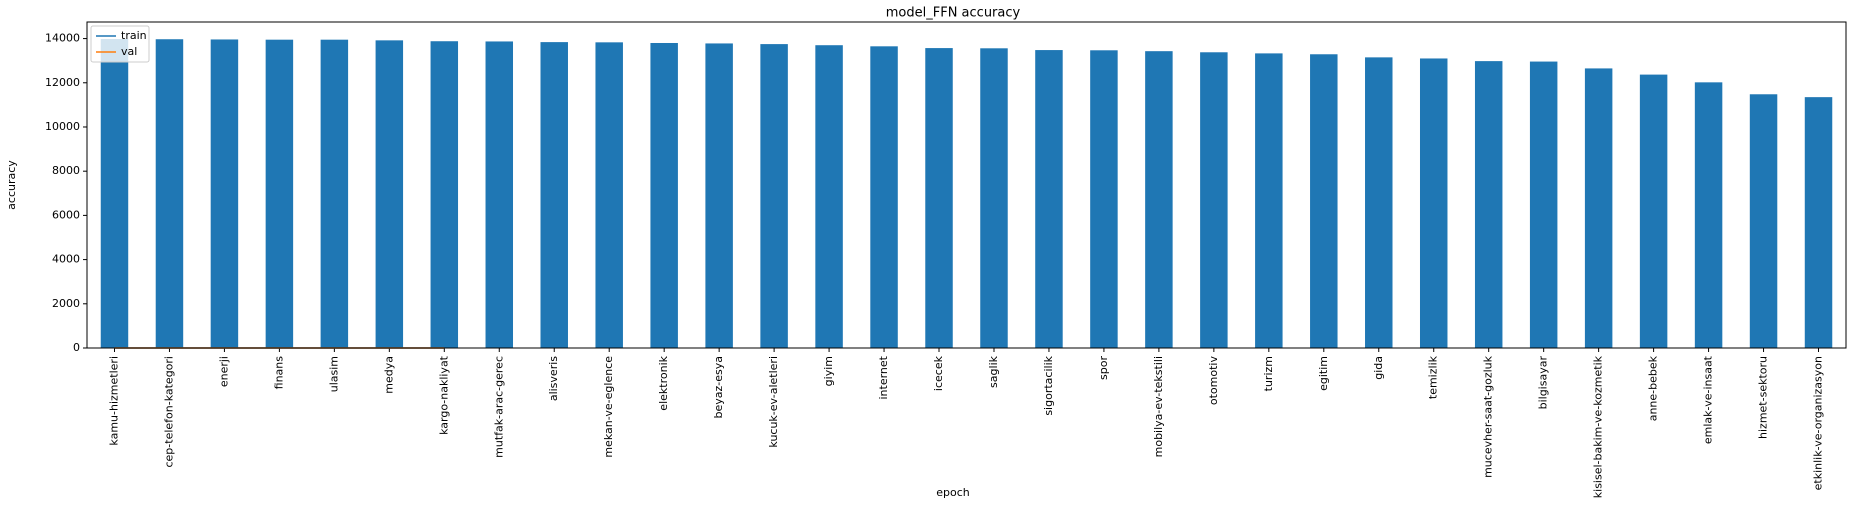  I want to click on y-axis-label: accuracy, so click(11, 185).